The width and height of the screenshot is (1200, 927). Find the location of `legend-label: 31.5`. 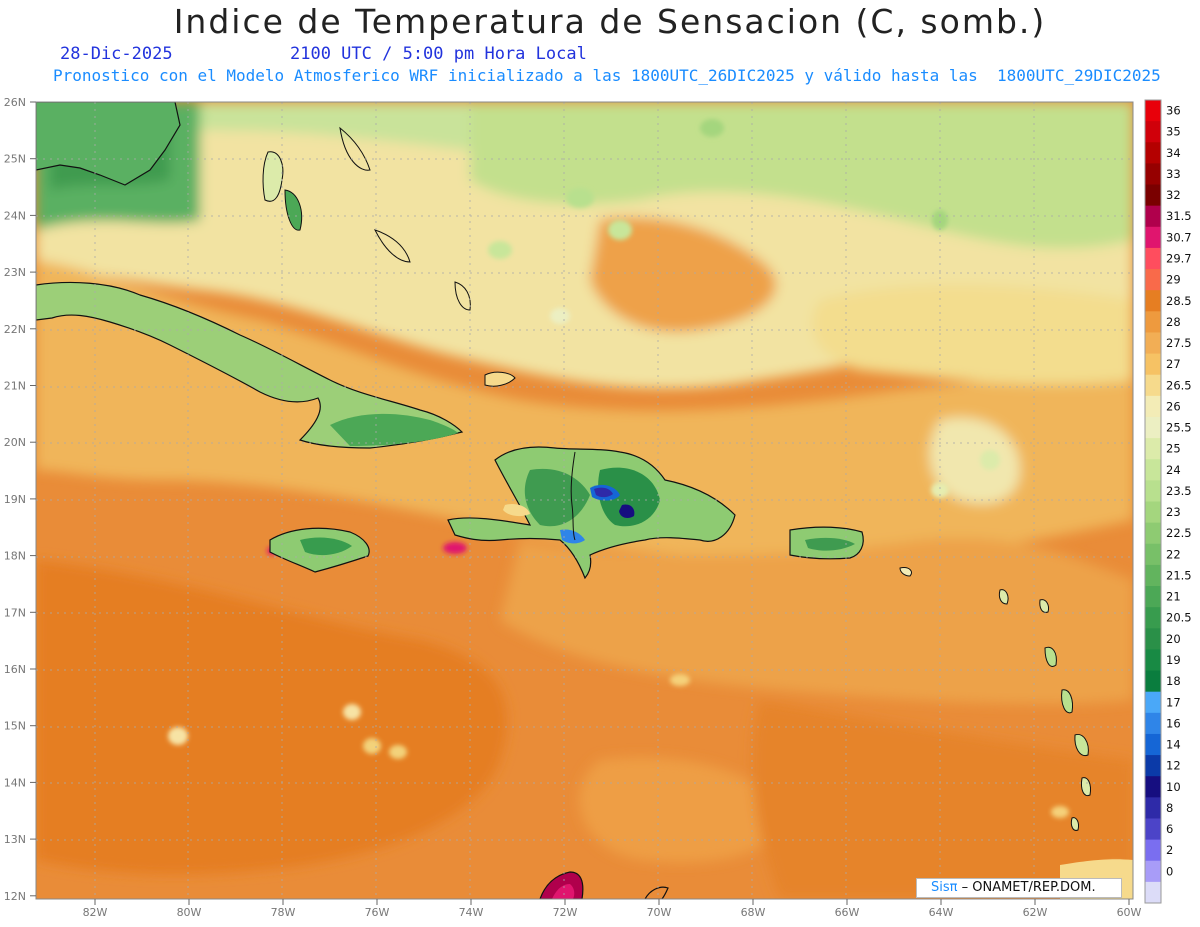

legend-label: 31.5 is located at coordinates (1179, 216).